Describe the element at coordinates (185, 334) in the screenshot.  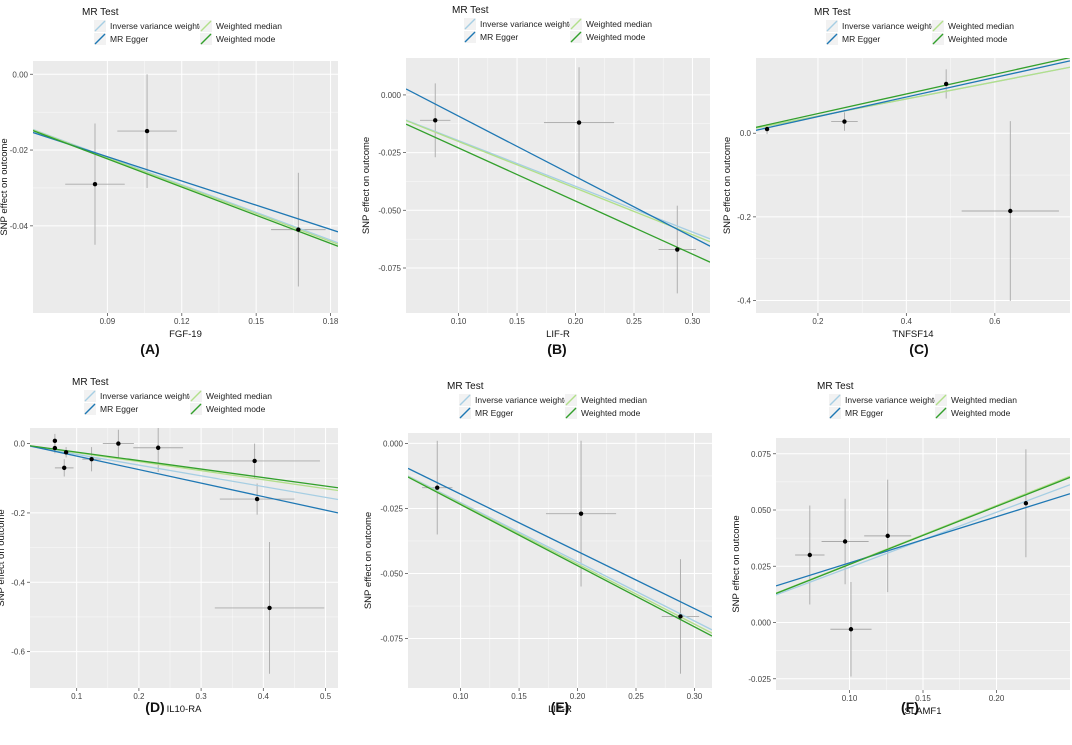
I see `x-axis-title: FGF-19` at that location.